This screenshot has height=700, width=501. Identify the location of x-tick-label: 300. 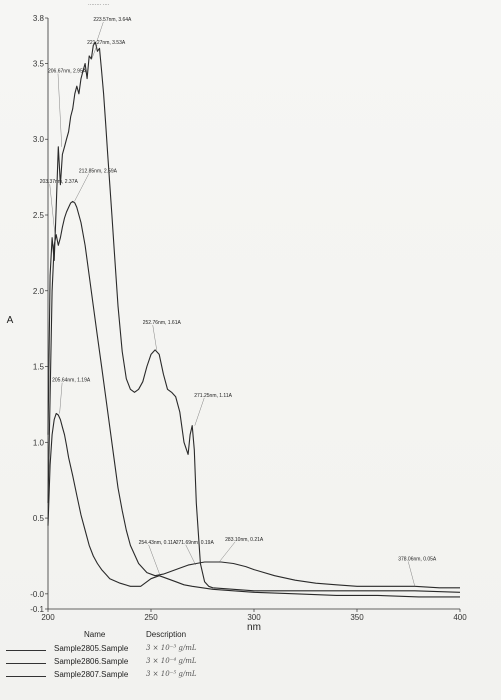
(254, 617).